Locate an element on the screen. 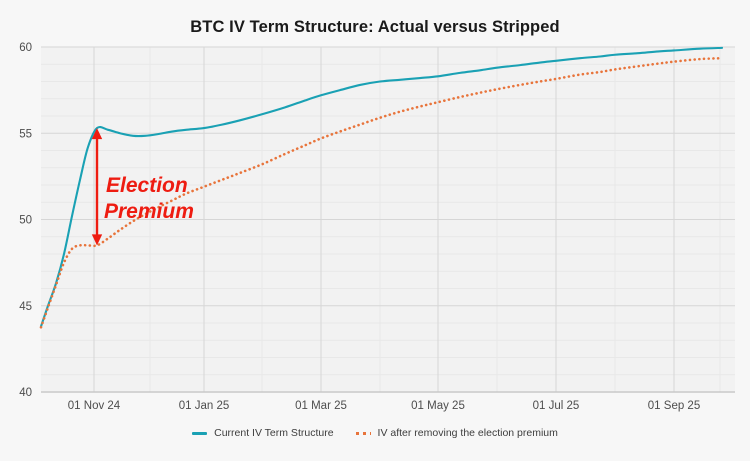 Image resolution: width=750 pixels, height=461 pixels. x-axis-tick-label: 01 Jul 25 is located at coordinates (556, 406).